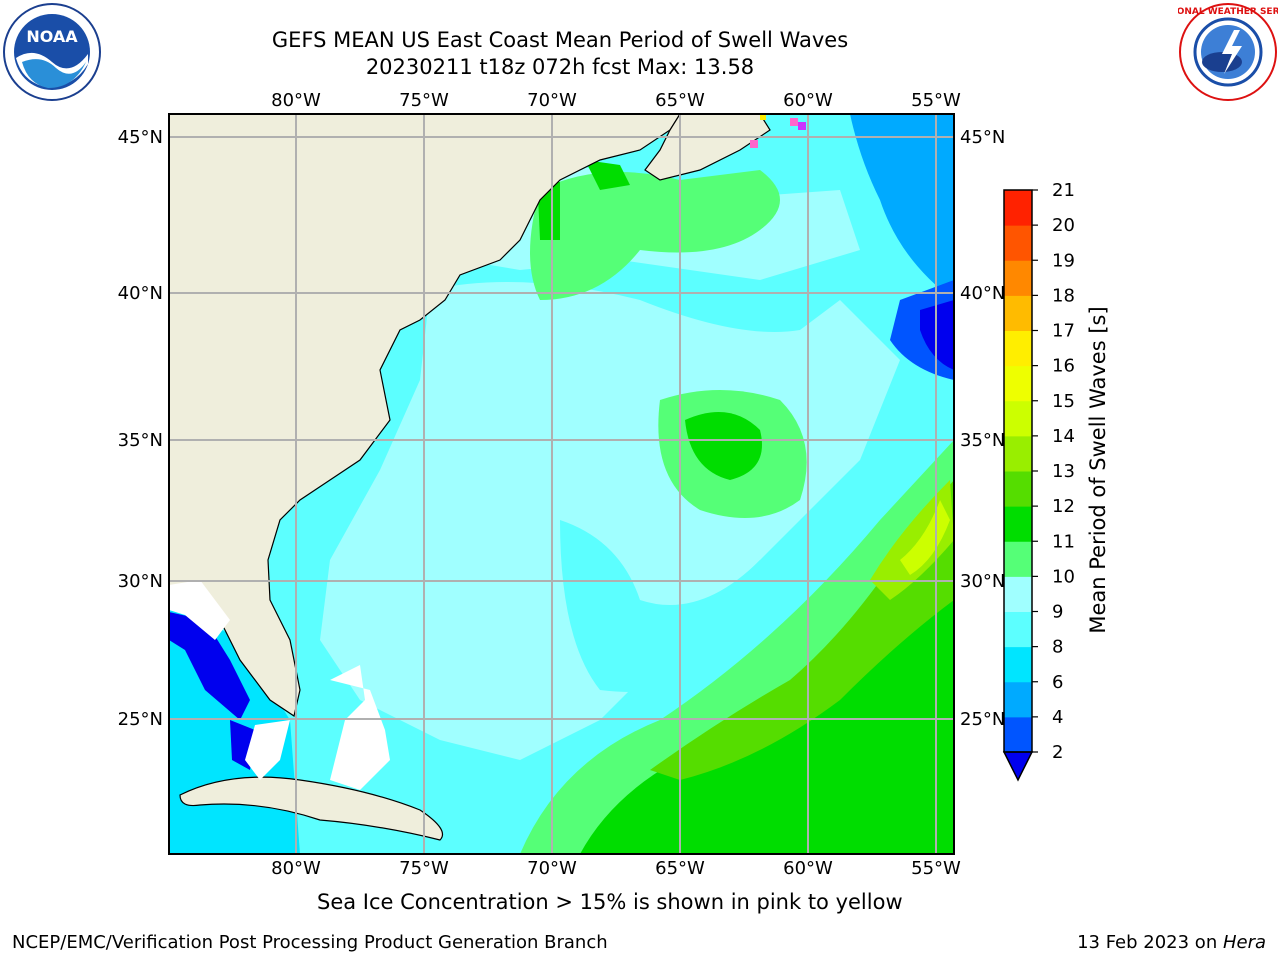 The width and height of the screenshot is (1280, 960). Describe the element at coordinates (607, 175) in the screenshot. I see `swell-band-10-11-gulf` at that location.